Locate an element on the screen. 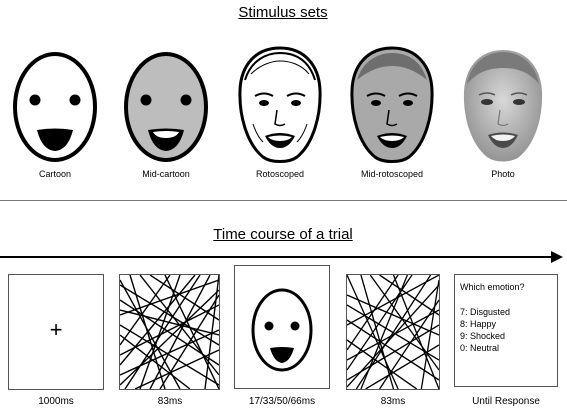  cartoon-face is located at coordinates (55, 107).